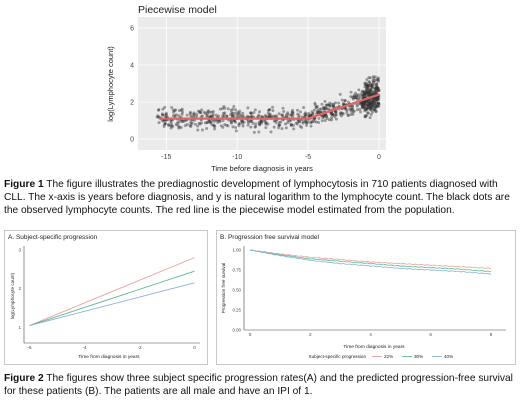  I want to click on y-tick-label: 0.00, so click(236, 330).